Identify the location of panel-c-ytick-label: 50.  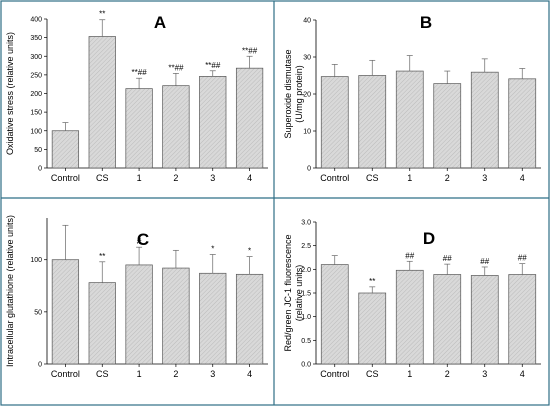
(38, 312).